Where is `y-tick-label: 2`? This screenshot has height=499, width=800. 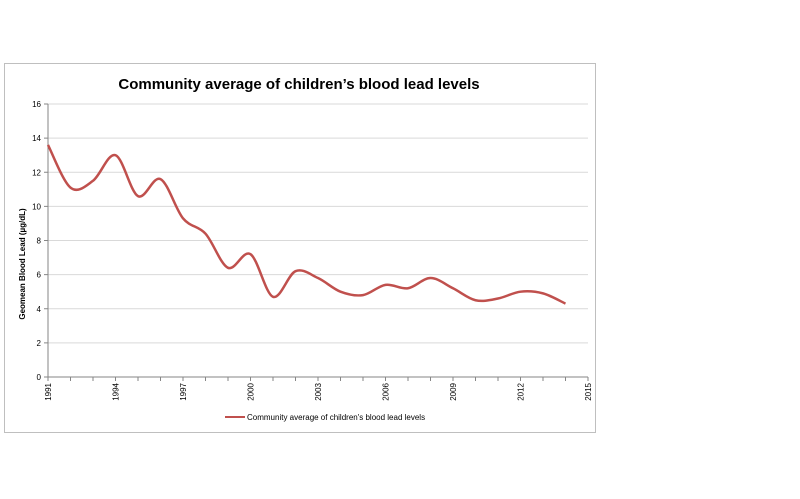
y-tick-label: 2 is located at coordinates (39, 343).